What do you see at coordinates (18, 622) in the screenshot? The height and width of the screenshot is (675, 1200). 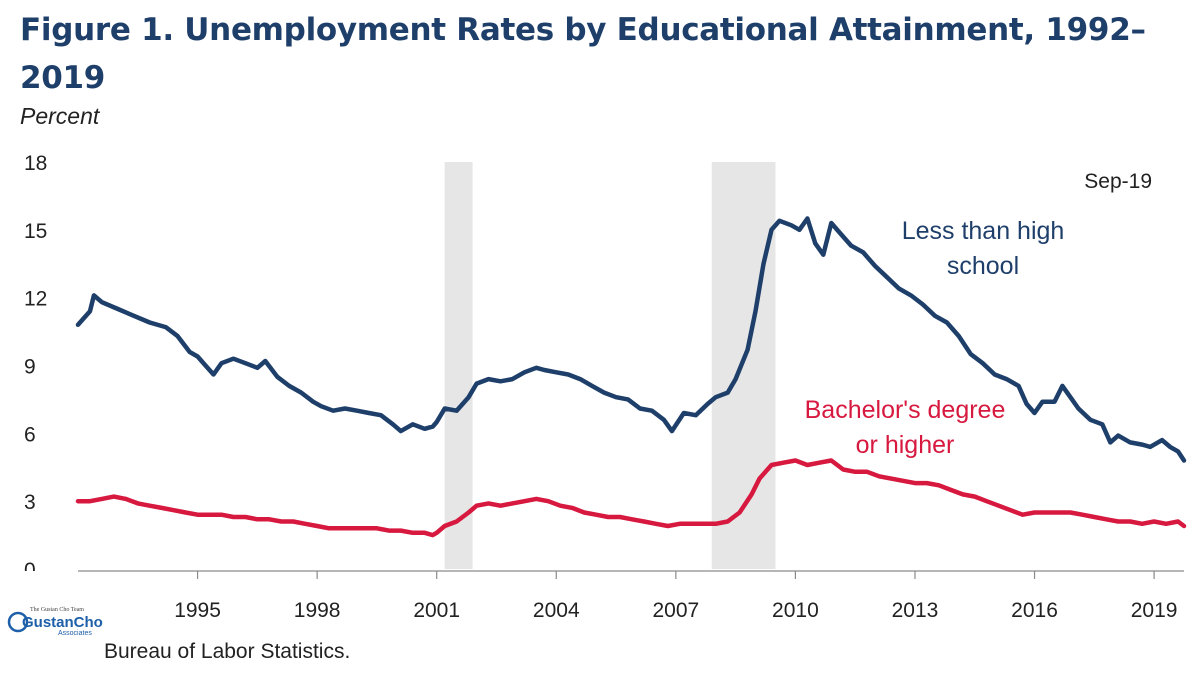 I see `logo-circle-mark` at bounding box center [18, 622].